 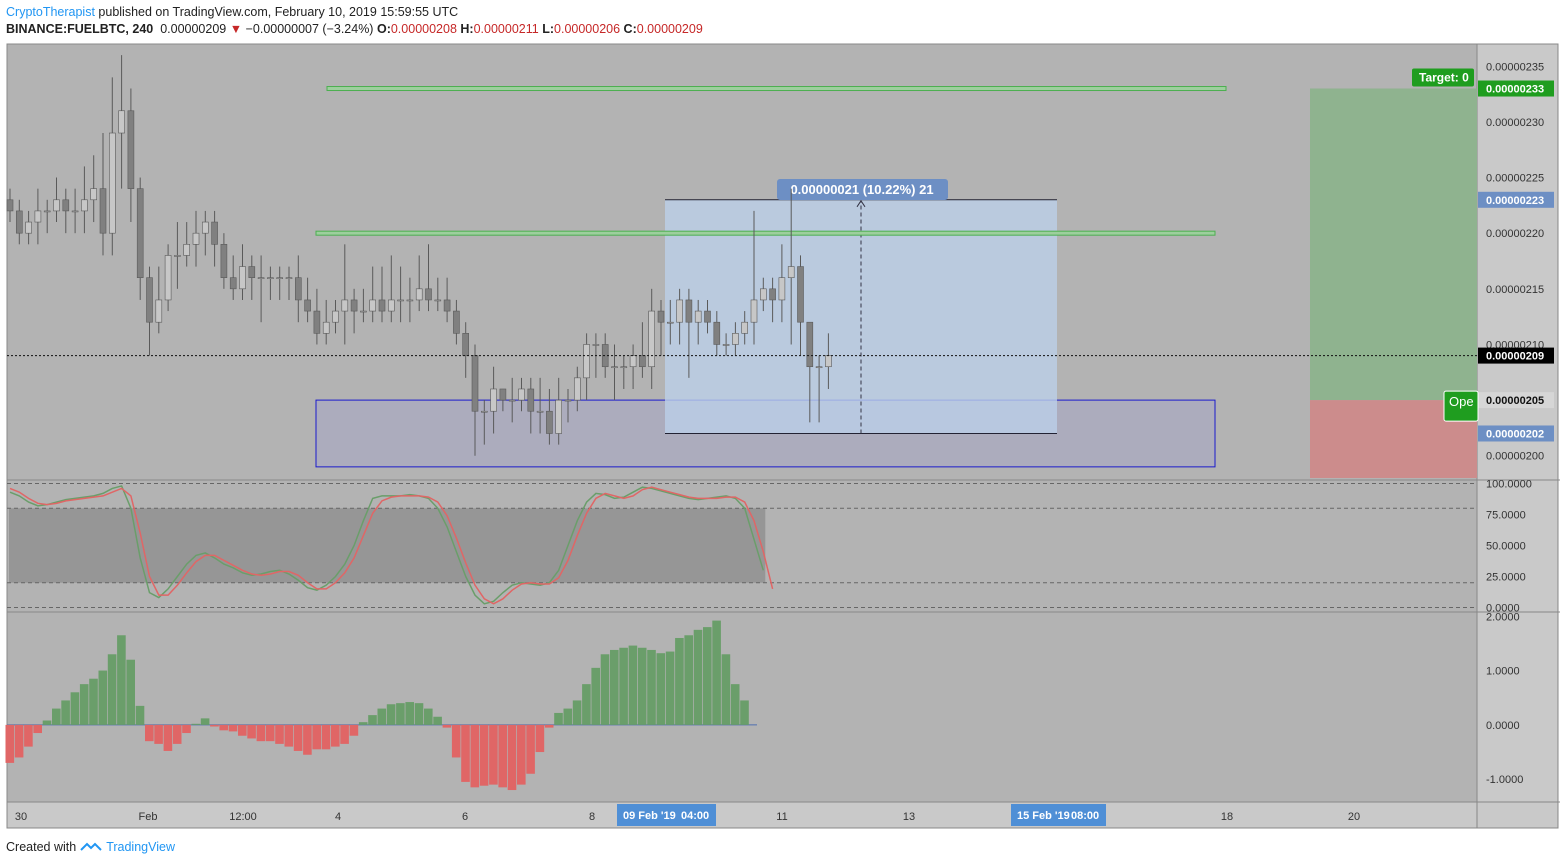 I want to click on high-label: H:, so click(x=467, y=29).